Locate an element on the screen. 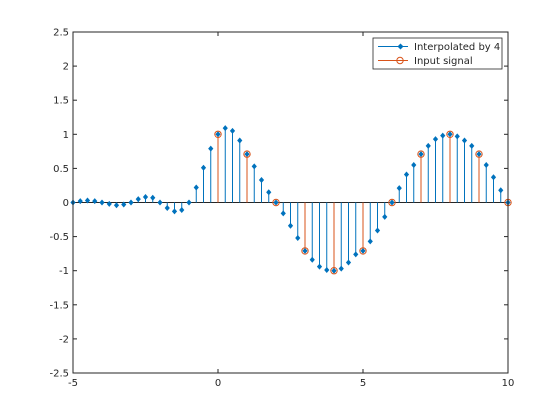 This screenshot has height=420, width=560. y-tick-label: 2.5 is located at coordinates (61, 33).